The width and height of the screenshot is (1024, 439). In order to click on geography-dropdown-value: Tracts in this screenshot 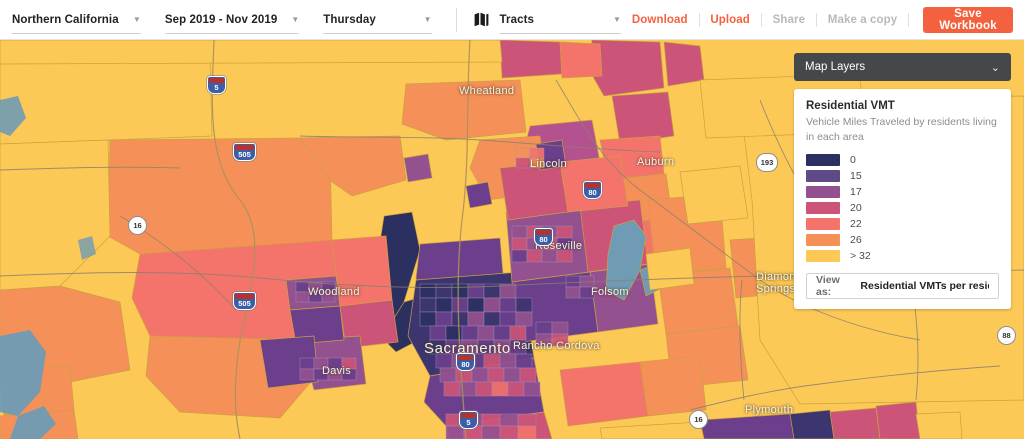, I will do `click(516, 20)`.